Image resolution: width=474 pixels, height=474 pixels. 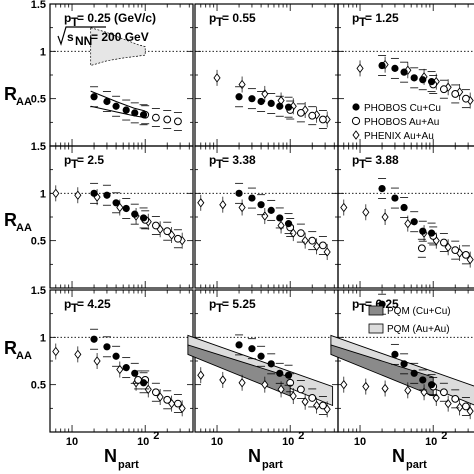 What do you see at coordinates (94, 304) in the screenshot?
I see `pt-label-value: = 4.25` at bounding box center [94, 304].